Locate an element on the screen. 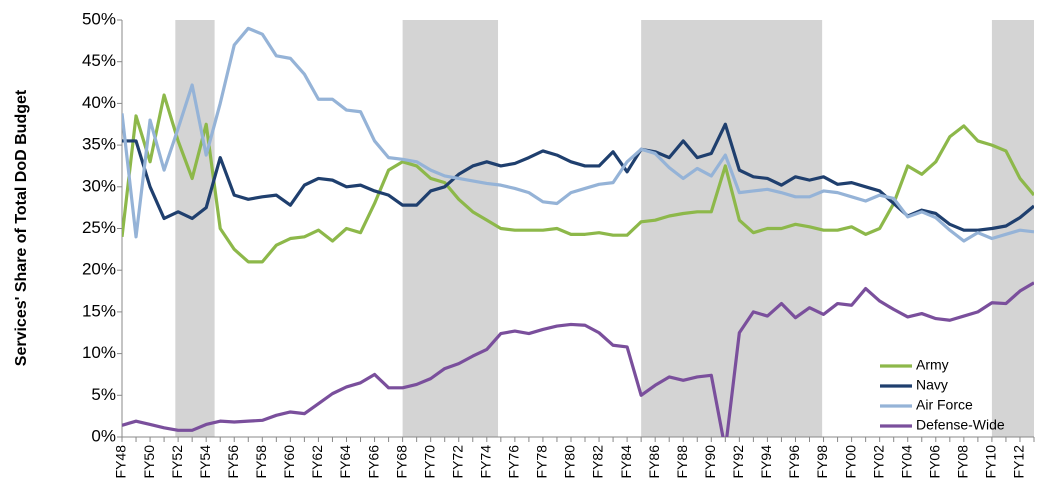 This screenshot has width=1042, height=495. x-tick-label: FY50 is located at coordinates (149, 462).